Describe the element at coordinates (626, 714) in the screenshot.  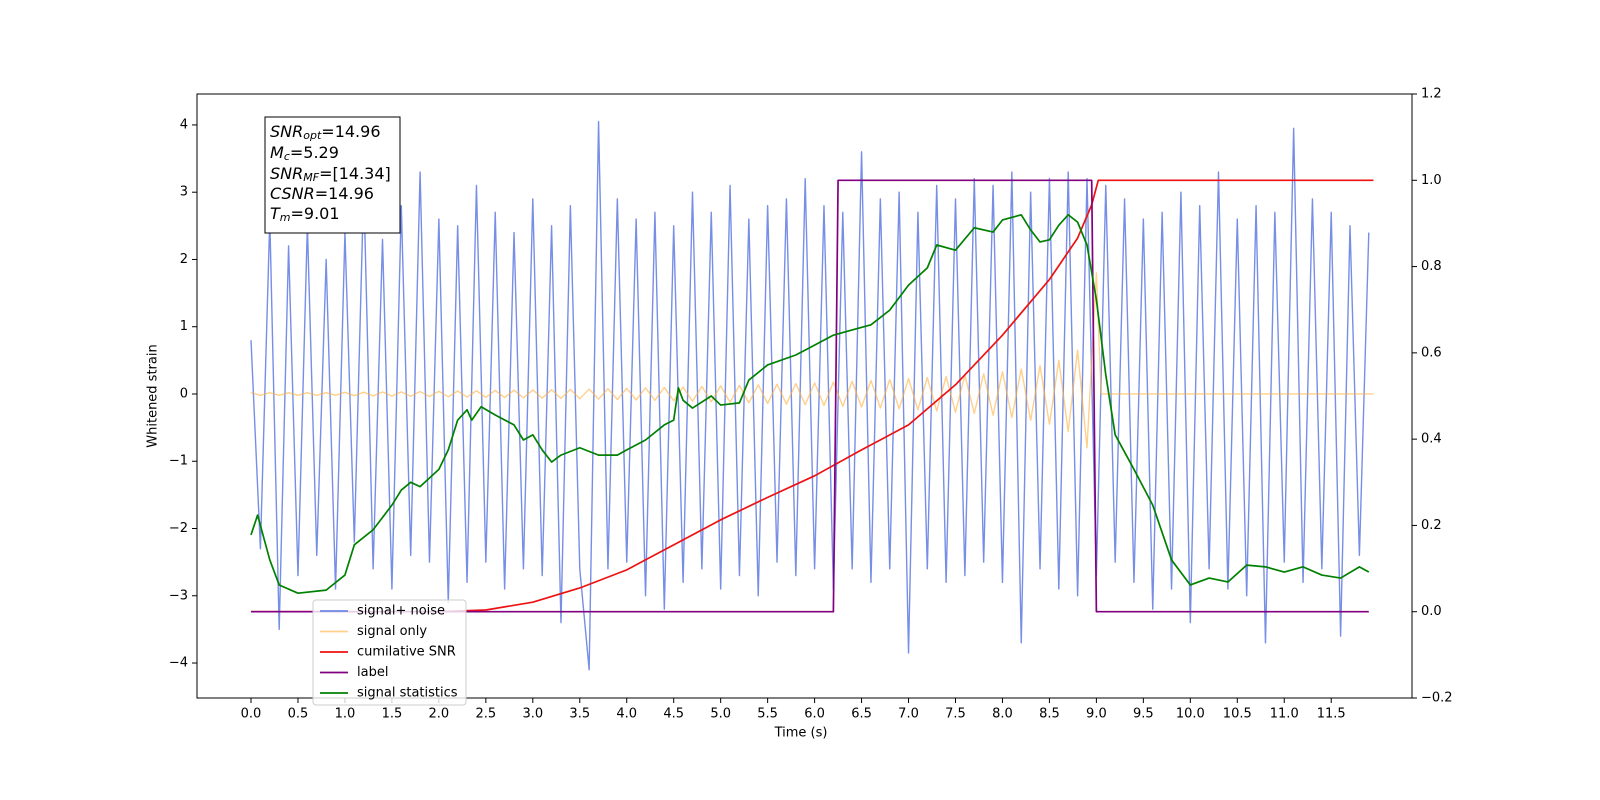
I see `x-tick-label: 4.0` at that location.